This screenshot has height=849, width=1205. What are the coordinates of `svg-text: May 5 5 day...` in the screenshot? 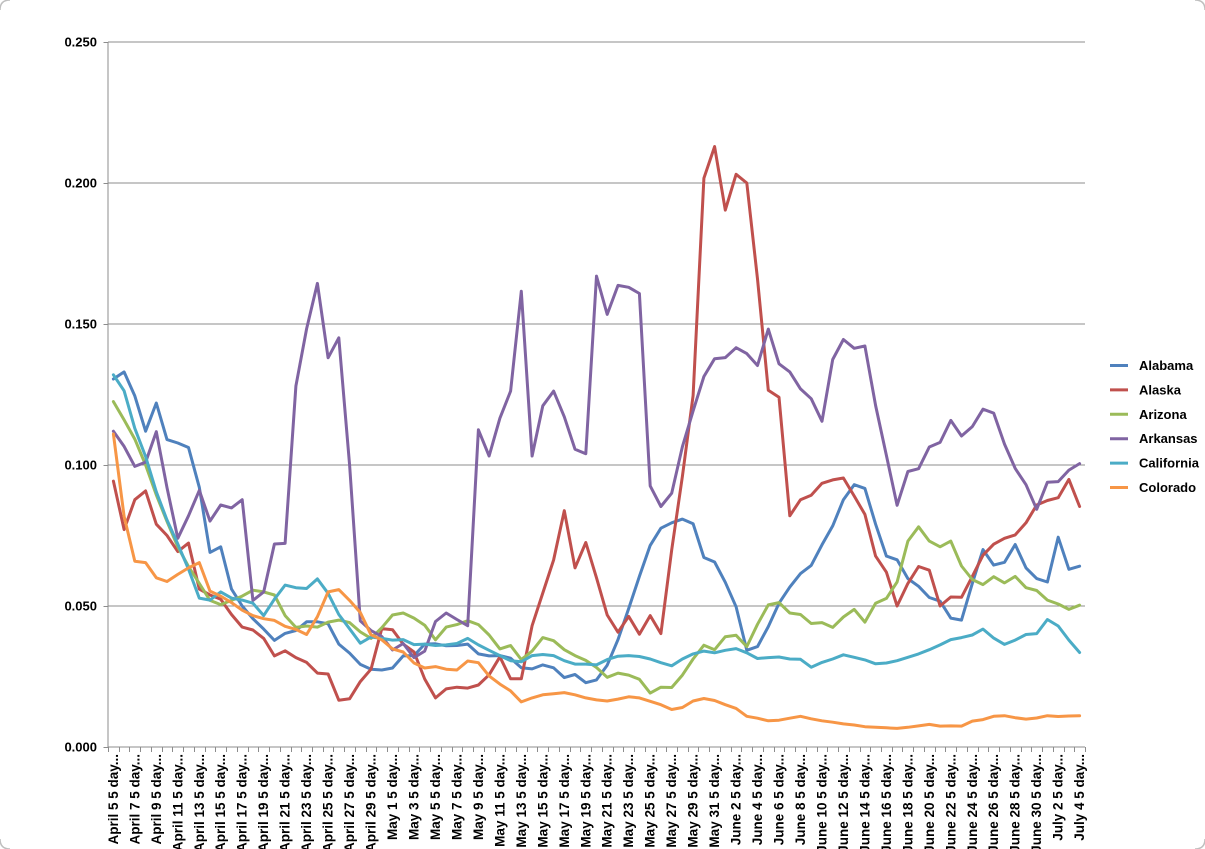 It's located at (435, 797).